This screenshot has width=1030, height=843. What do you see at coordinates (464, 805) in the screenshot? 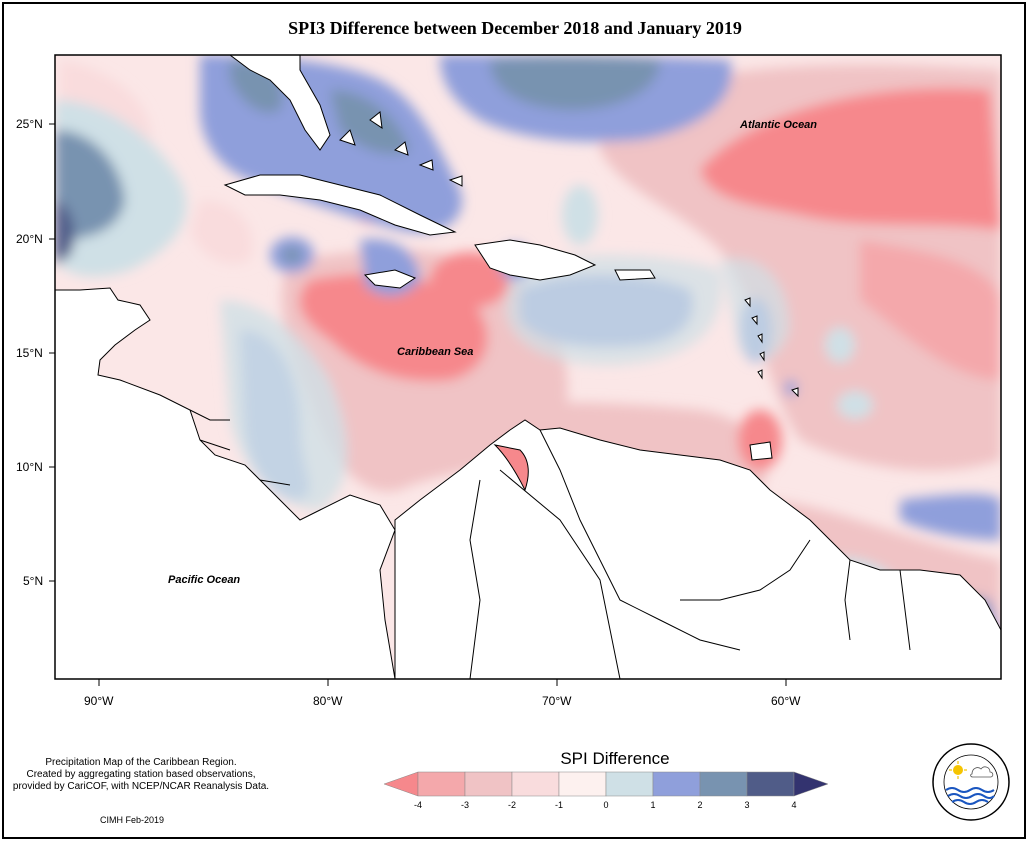
I see `legend-tick-minus3: -3` at bounding box center [464, 805].